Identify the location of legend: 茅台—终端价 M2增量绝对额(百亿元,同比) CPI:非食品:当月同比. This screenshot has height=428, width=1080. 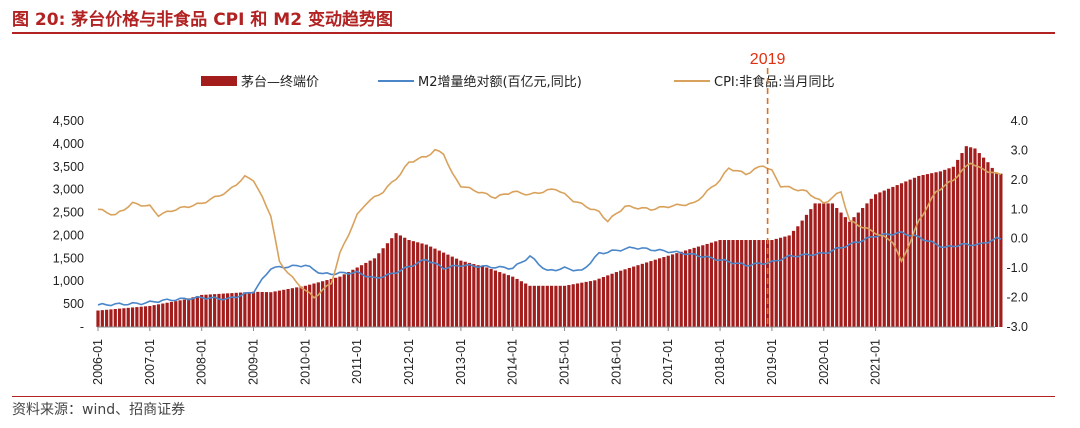
(518, 82).